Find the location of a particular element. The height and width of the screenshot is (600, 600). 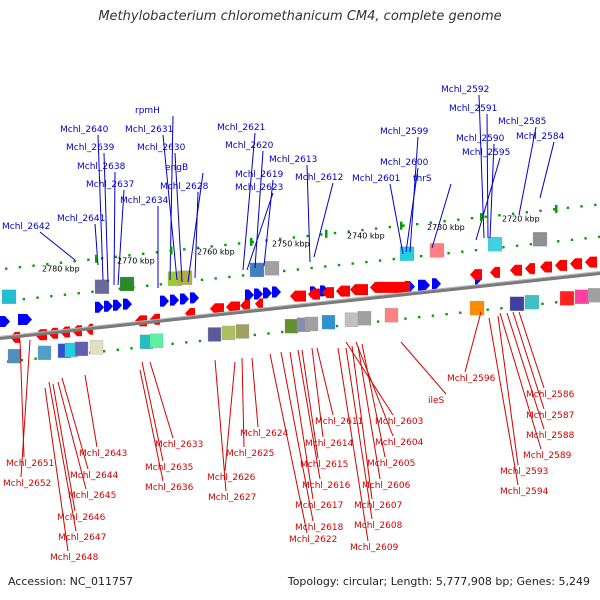

reverse-gene-label: Mchl_2603 is located at coordinates (399, 422).